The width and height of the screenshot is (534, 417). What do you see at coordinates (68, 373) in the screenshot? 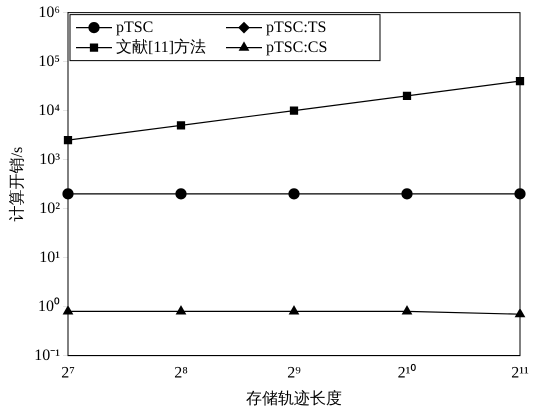
I see `x-tick-label: 2⁷` at bounding box center [68, 373].